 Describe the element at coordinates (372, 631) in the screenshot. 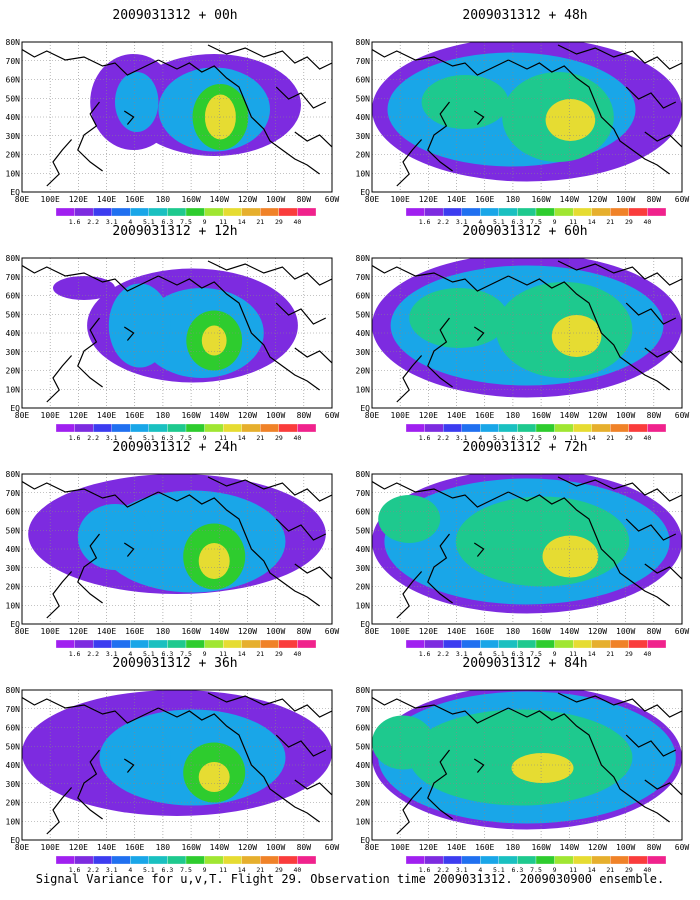

I see `lon-tick-label: 80E` at that location.